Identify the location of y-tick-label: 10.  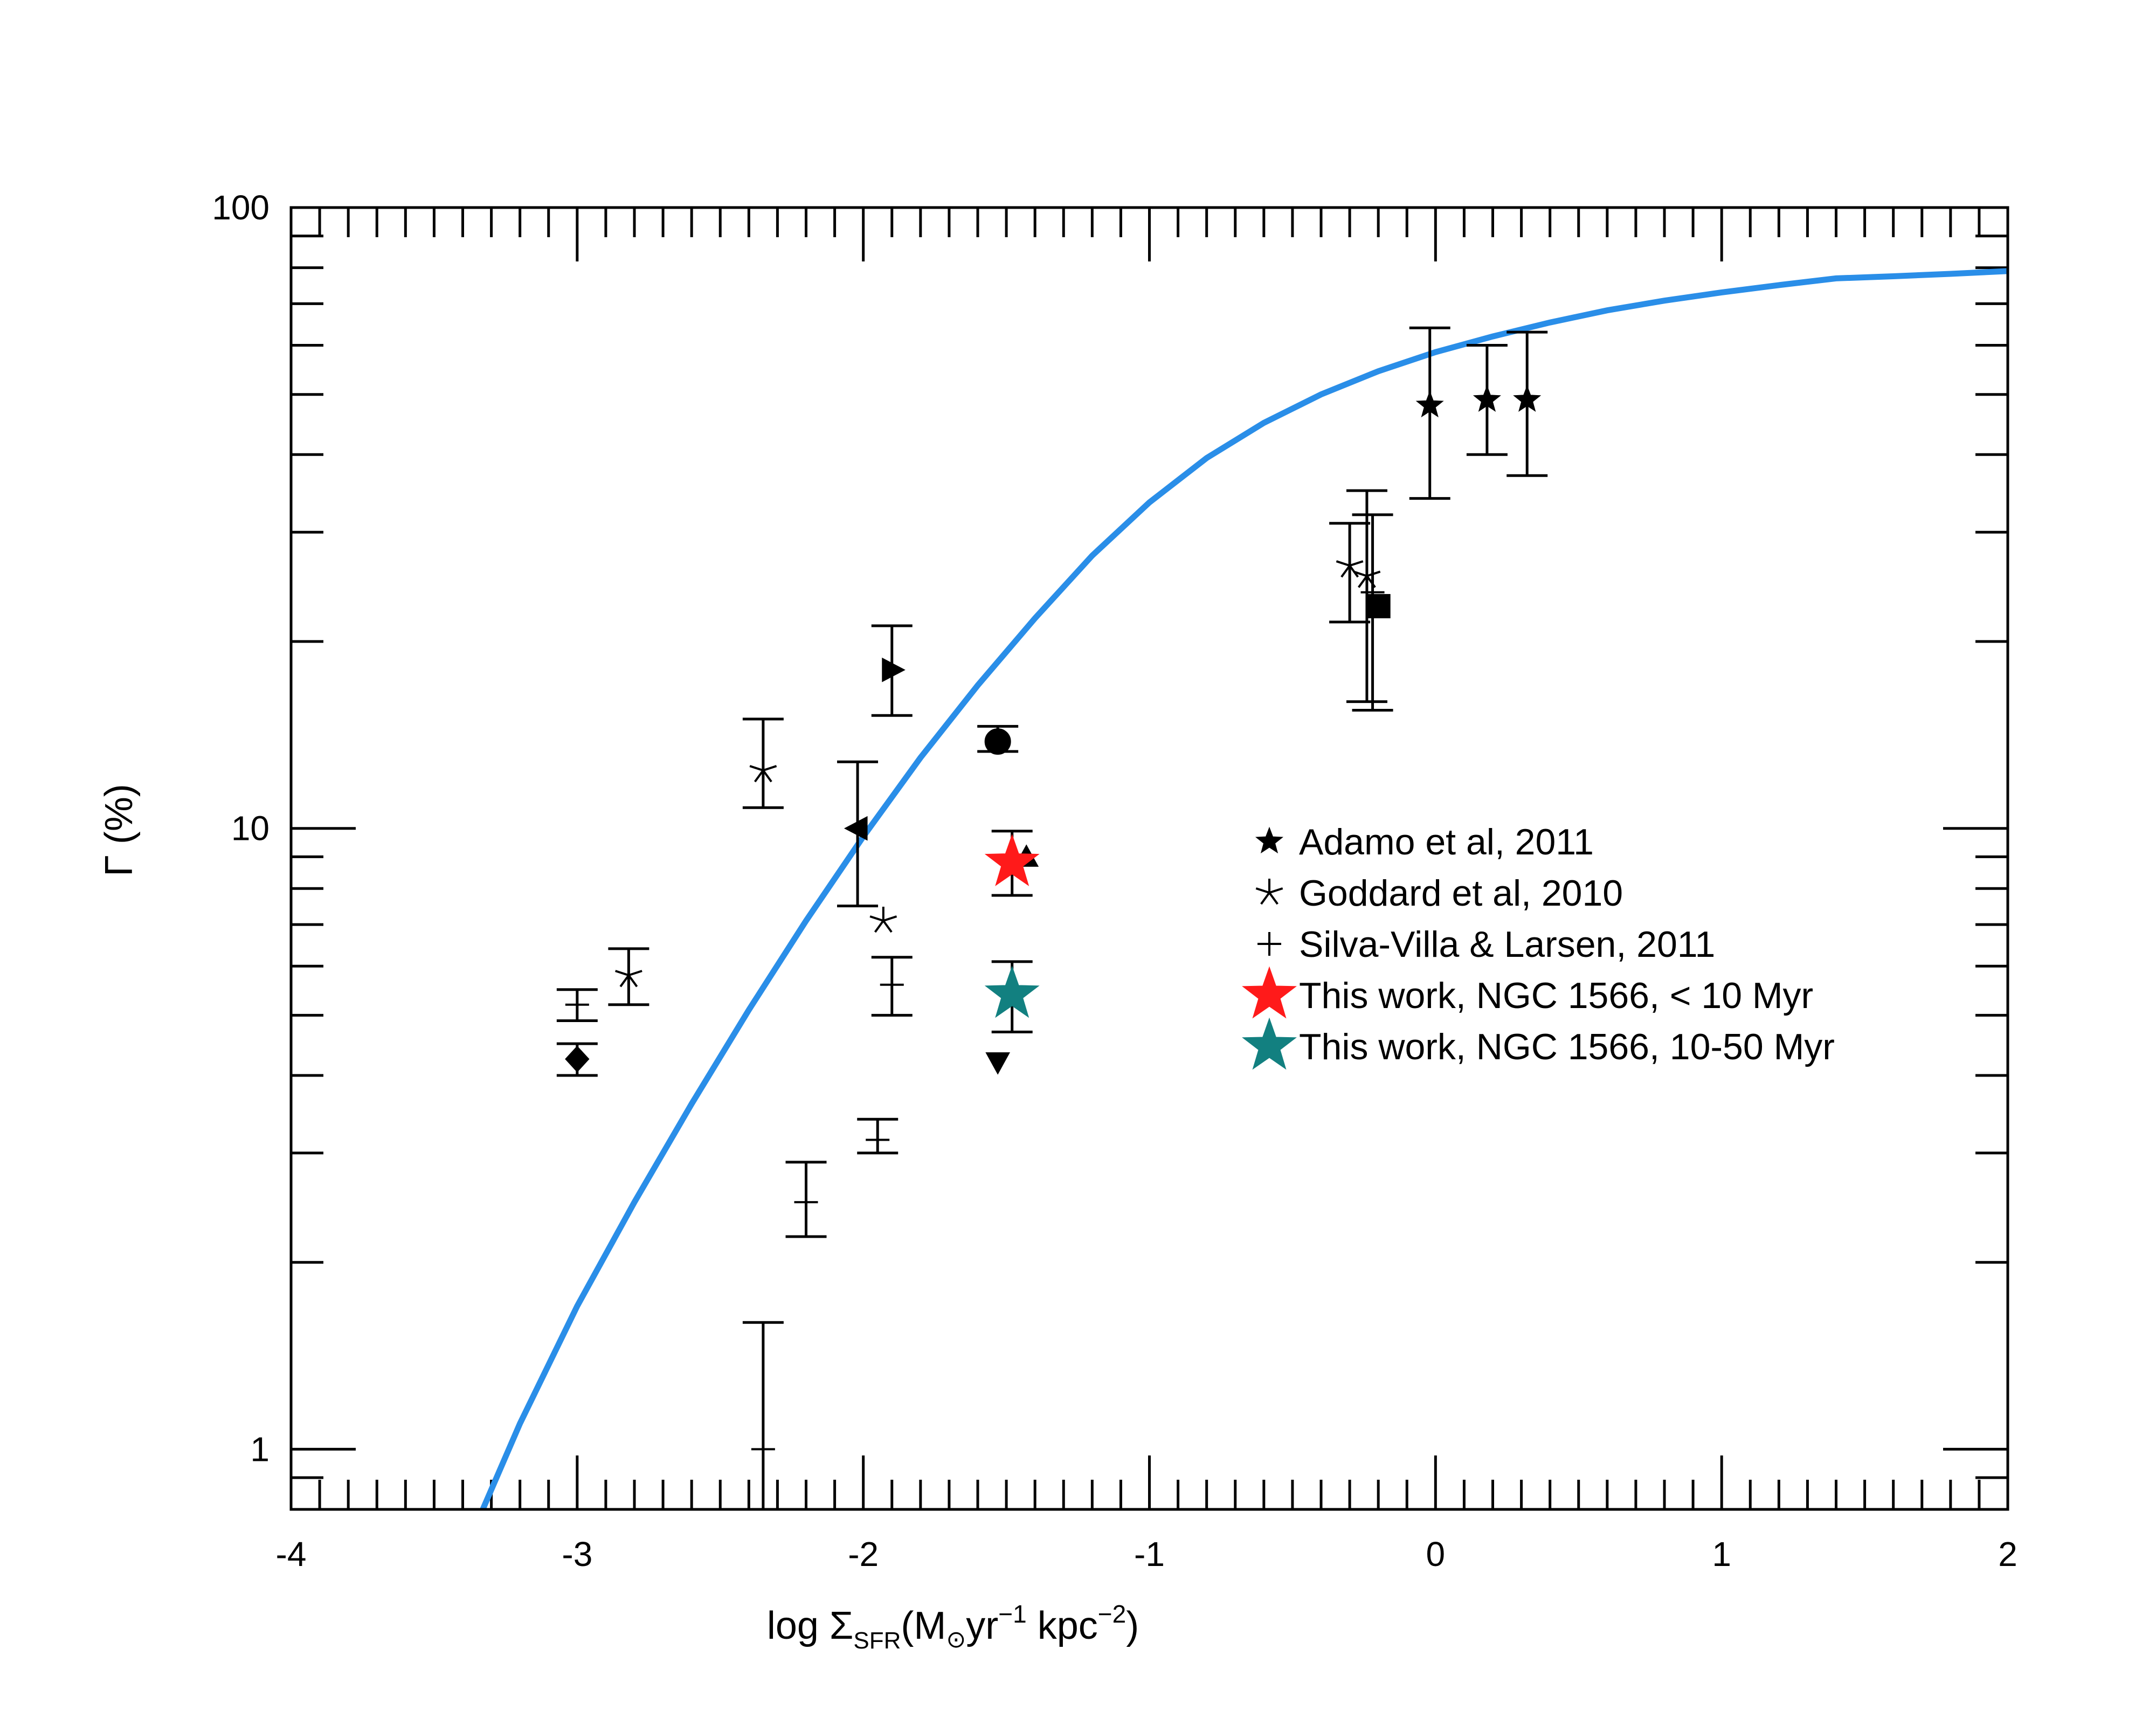
(250, 828).